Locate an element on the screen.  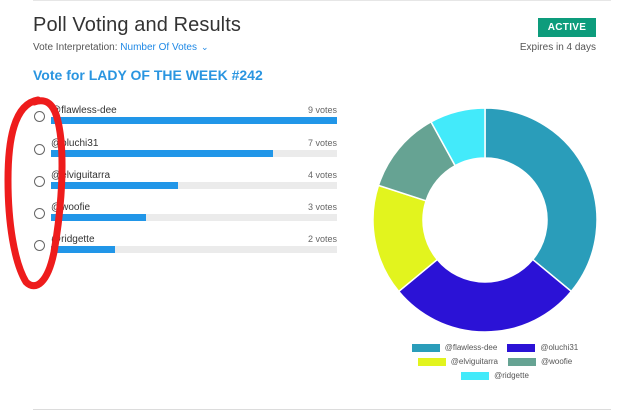
legend-label: @oluchi31 is located at coordinates (559, 347).